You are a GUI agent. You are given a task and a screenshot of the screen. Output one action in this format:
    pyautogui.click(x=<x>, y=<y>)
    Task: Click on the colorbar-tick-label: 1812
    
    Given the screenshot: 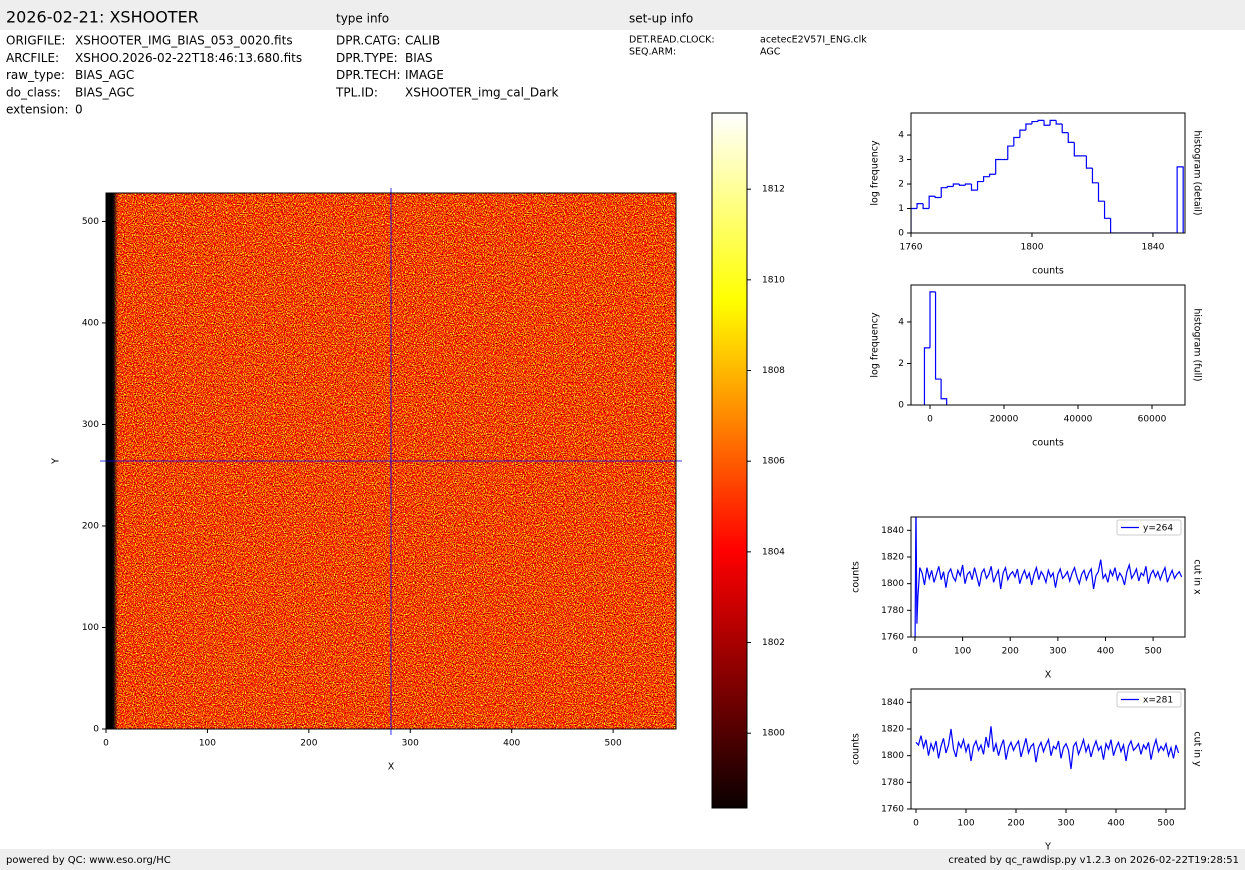 What is the action you would take?
    pyautogui.click(x=773, y=190)
    